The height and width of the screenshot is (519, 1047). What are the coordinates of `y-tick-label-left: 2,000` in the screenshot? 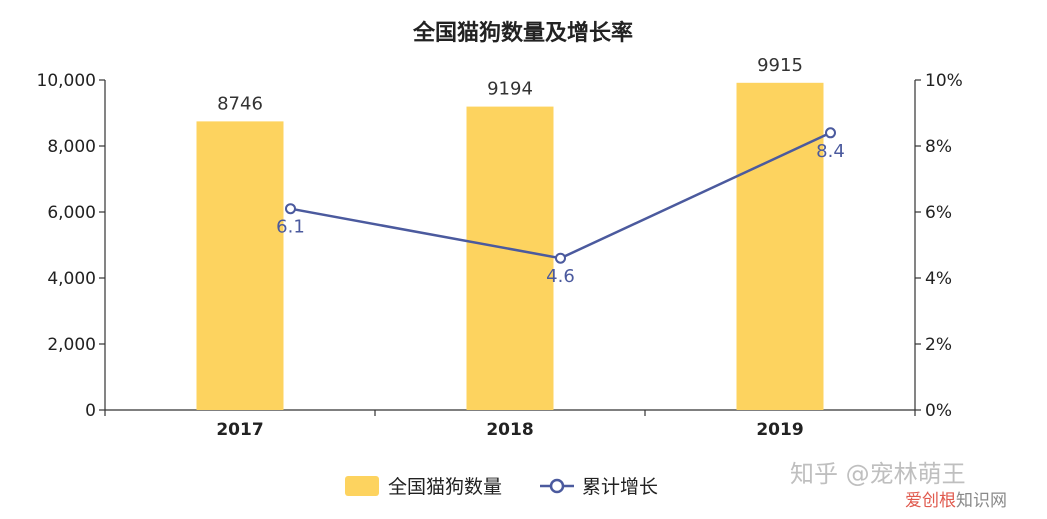 It's located at (71, 345).